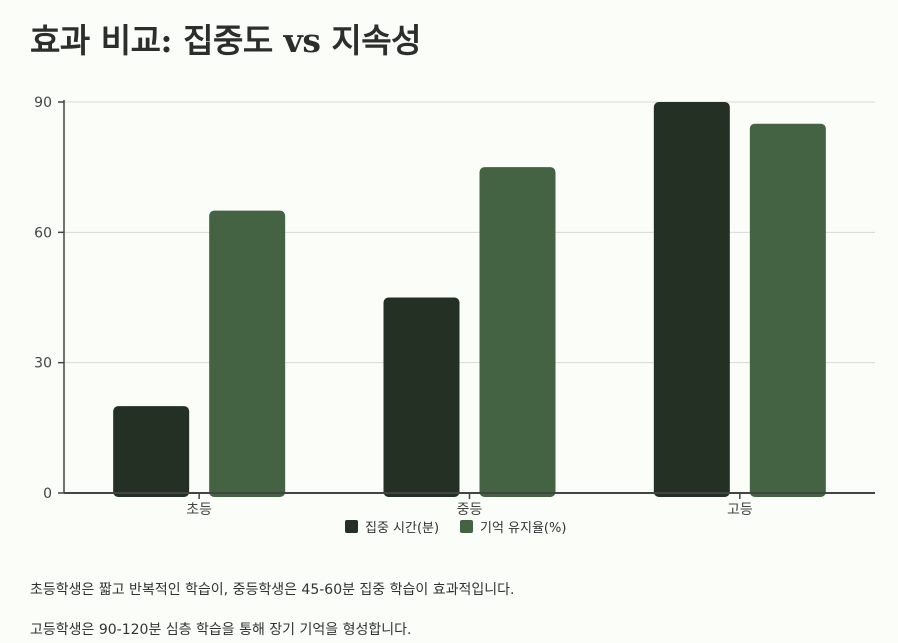 Image resolution: width=898 pixels, height=643 pixels. Describe the element at coordinates (43, 364) in the screenshot. I see `y-tick-label: 30` at that location.